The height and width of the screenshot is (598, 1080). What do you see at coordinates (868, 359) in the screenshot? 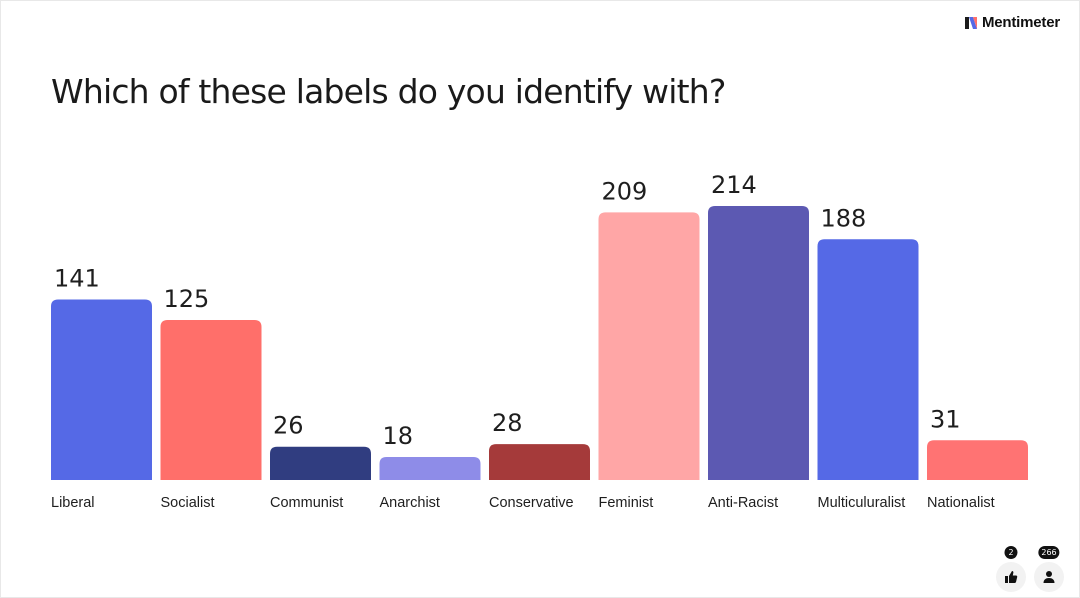
I see `bar-multiculuralist` at bounding box center [868, 359].